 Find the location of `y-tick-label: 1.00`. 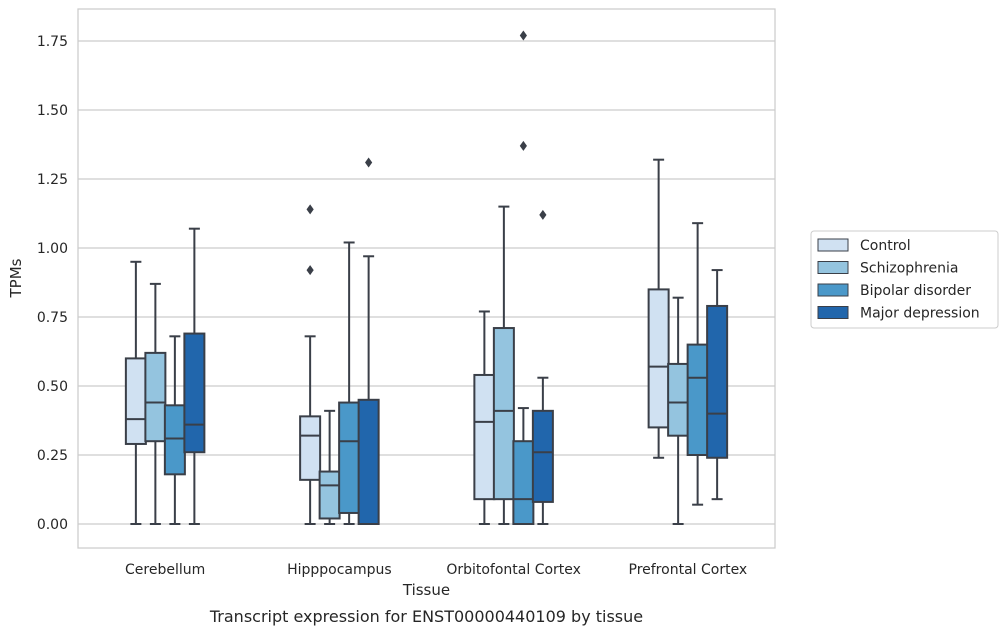

y-tick-label: 1.00 is located at coordinates (52, 249).